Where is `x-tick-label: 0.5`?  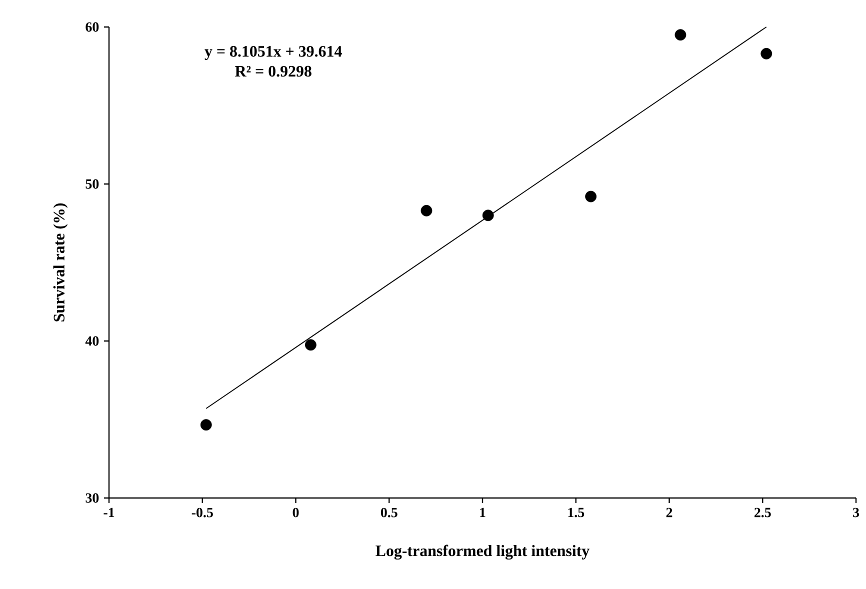
x-tick-label: 0.5 is located at coordinates (389, 513).